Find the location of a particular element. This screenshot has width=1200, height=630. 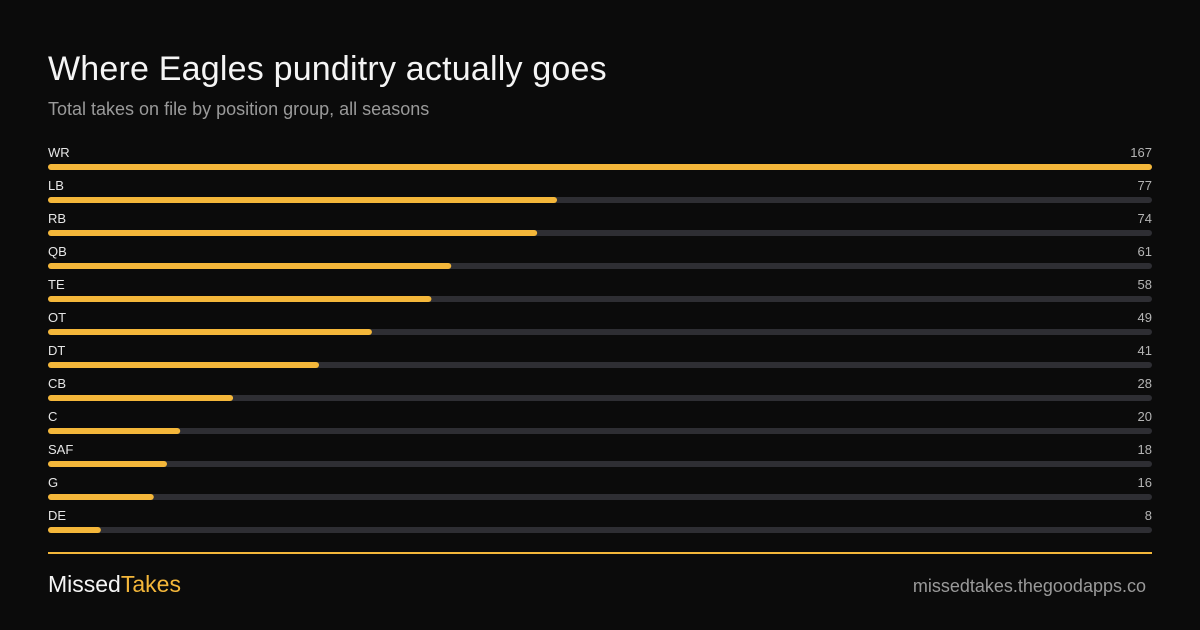

value-label: 20 is located at coordinates (1145, 416).